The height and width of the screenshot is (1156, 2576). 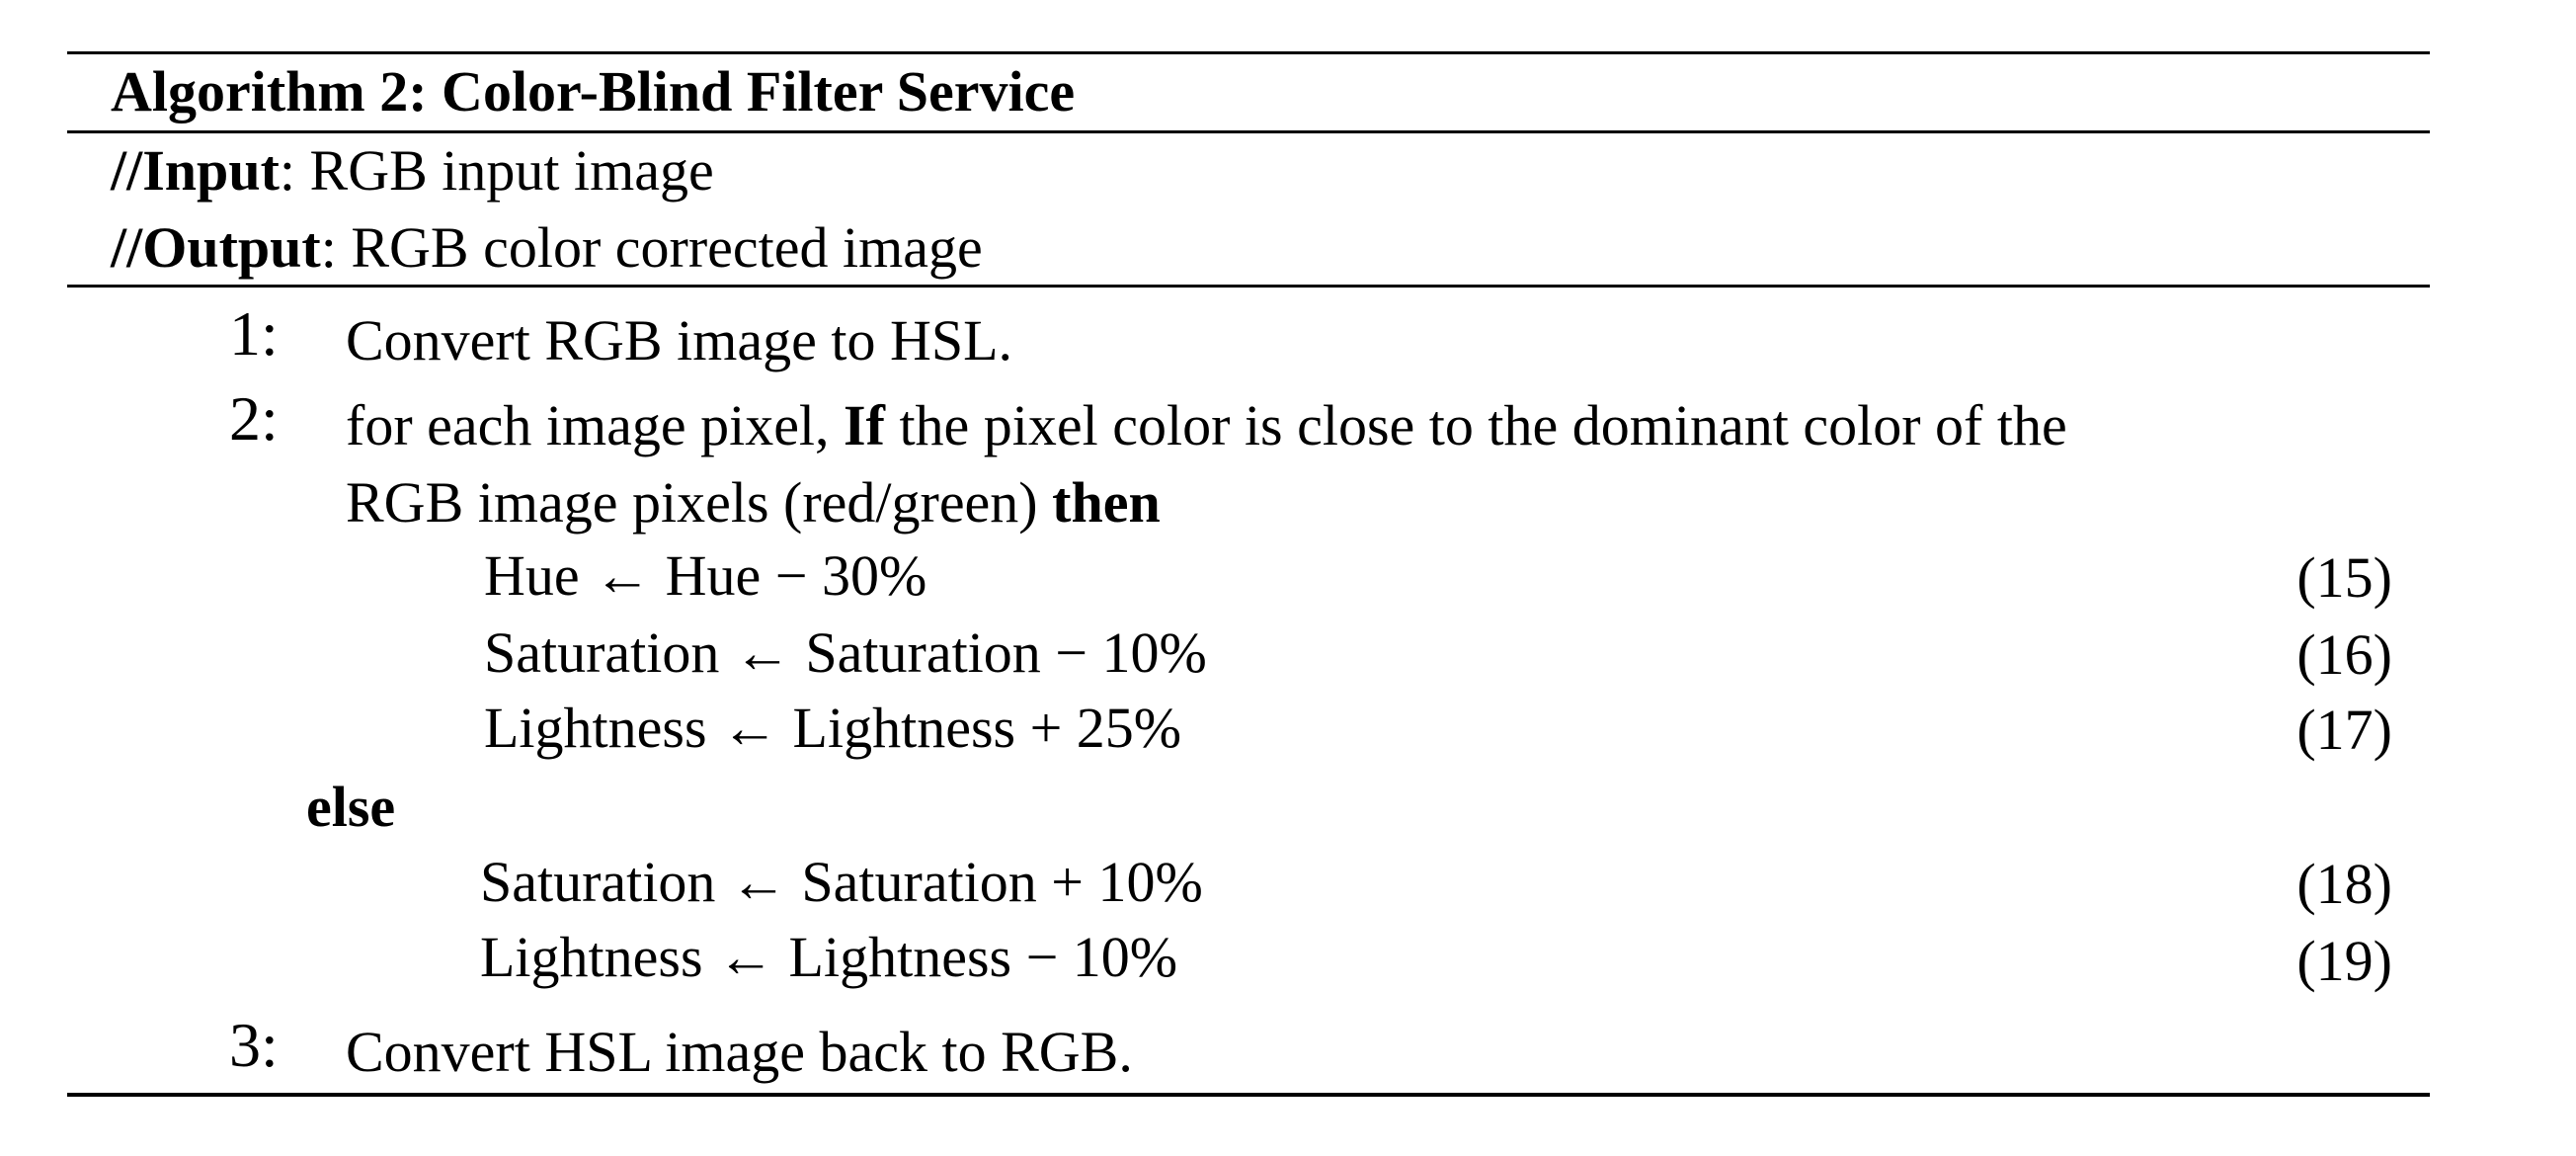 I want to click on equation-19-number: (19), so click(x=2344, y=961).